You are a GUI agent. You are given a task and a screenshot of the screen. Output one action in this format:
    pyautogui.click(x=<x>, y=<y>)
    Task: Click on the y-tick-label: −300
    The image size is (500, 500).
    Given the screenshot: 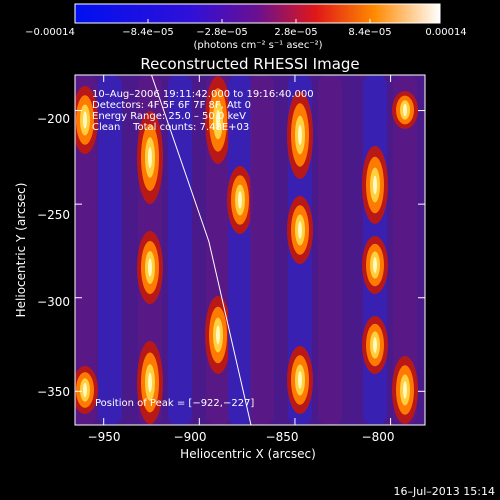 What is the action you would take?
    pyautogui.click(x=53, y=302)
    